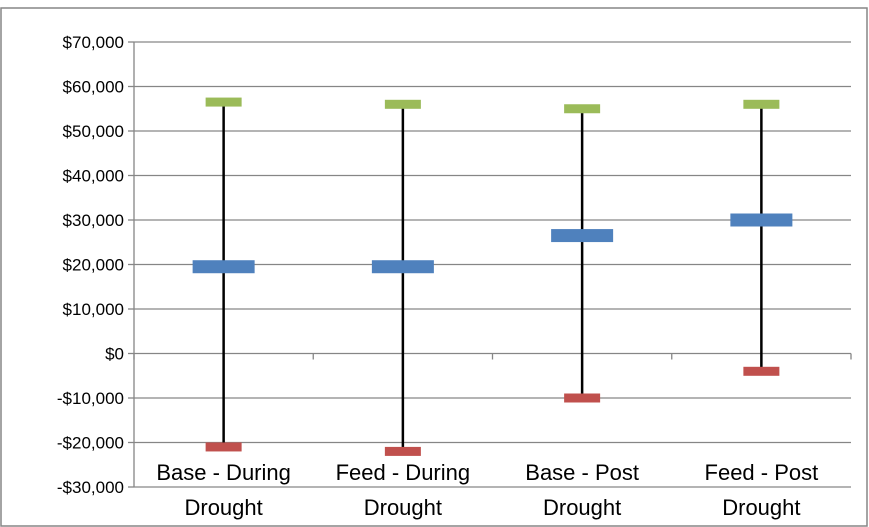  What do you see at coordinates (114, 354) in the screenshot?
I see `y-tick-label: $0` at bounding box center [114, 354].